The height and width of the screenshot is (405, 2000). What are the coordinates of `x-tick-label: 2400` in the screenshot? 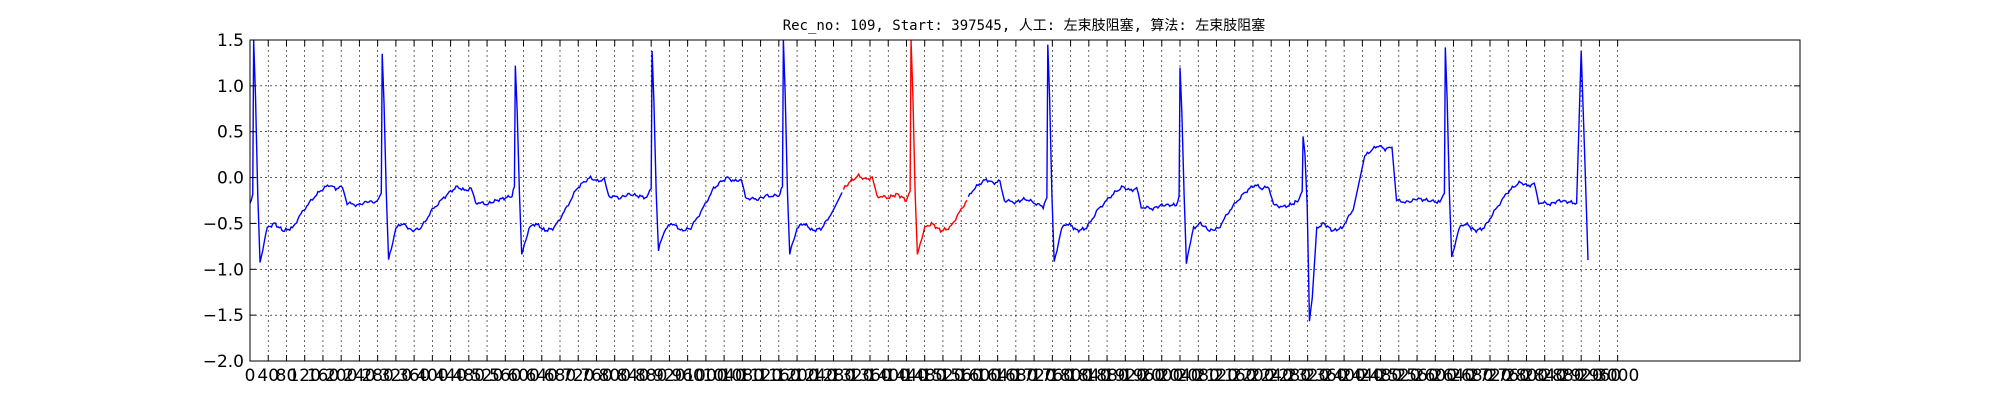 It's located at (1343, 376).